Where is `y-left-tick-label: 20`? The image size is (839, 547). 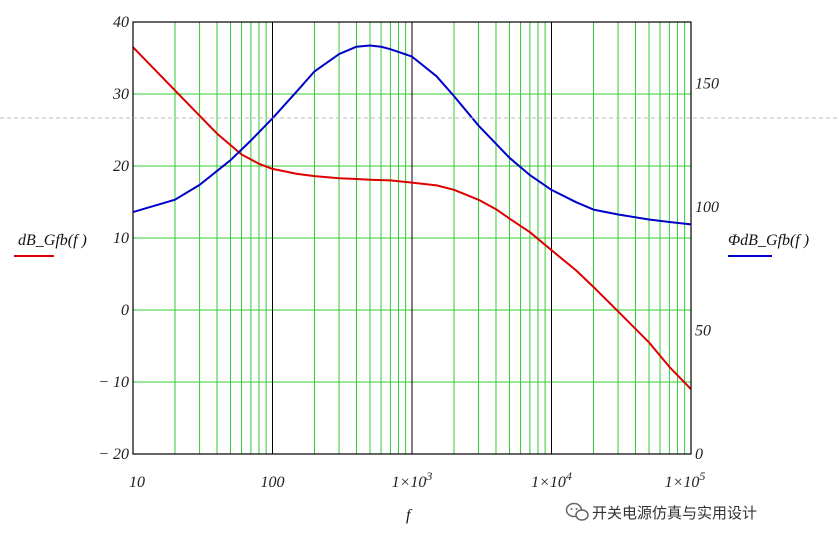
y-left-tick-label: 20 is located at coordinates (121, 166).